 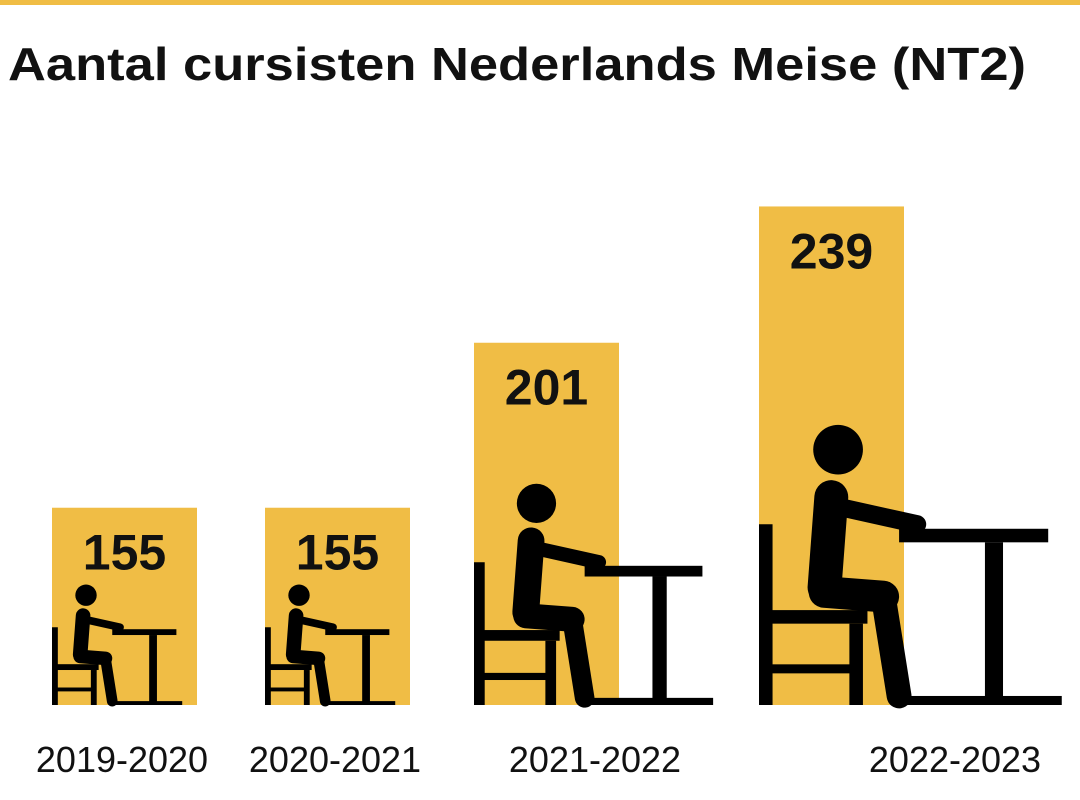 I want to click on x-tick-label: 2022-2023, so click(x=955, y=759).